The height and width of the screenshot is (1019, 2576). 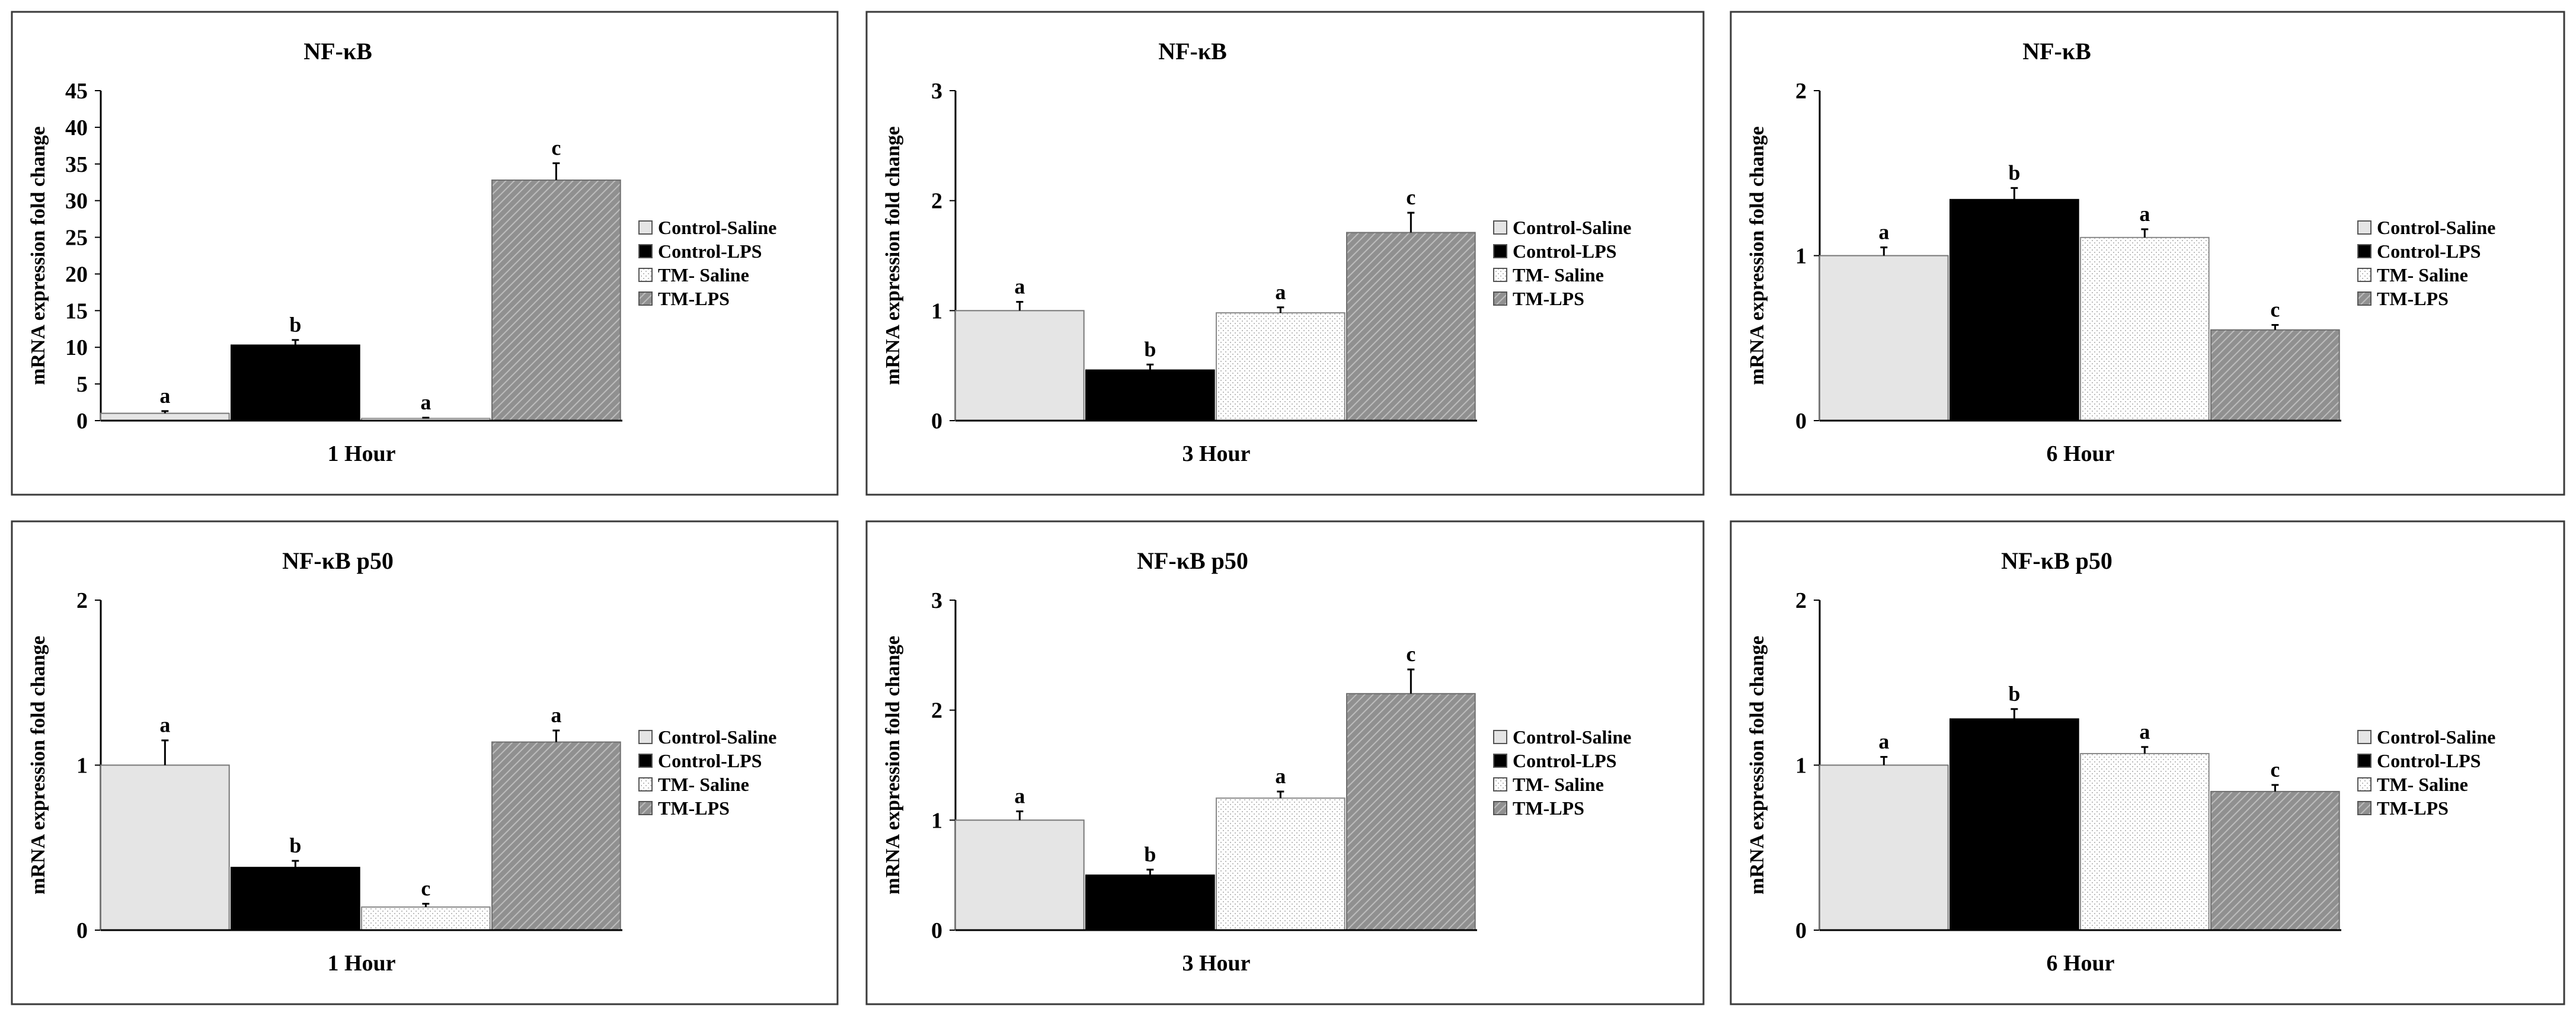 What do you see at coordinates (76, 128) in the screenshot?
I see `y-tick-label: 40` at bounding box center [76, 128].